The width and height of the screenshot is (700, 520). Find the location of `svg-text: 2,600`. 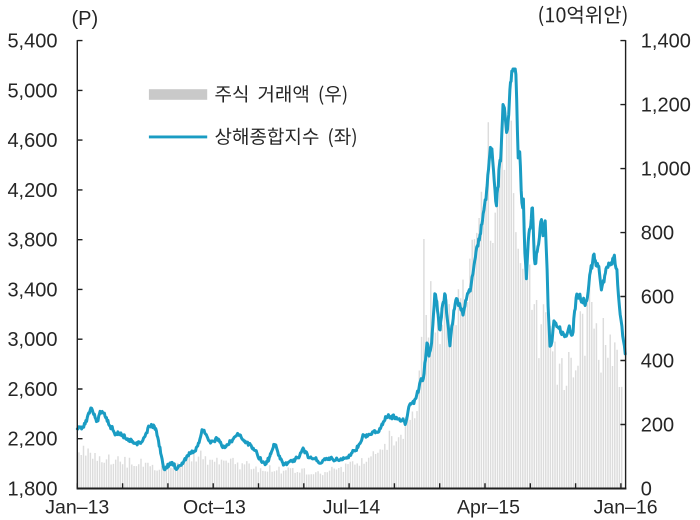

svg-text: 2,600 is located at coordinates (32, 390).